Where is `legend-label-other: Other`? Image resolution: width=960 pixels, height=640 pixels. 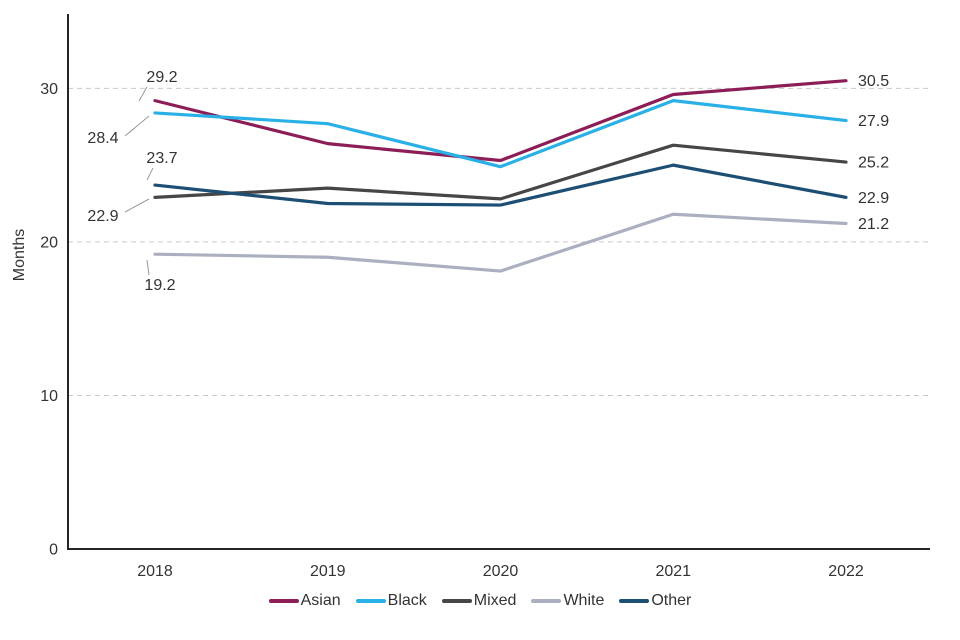
legend-label-other: Other is located at coordinates (671, 600).